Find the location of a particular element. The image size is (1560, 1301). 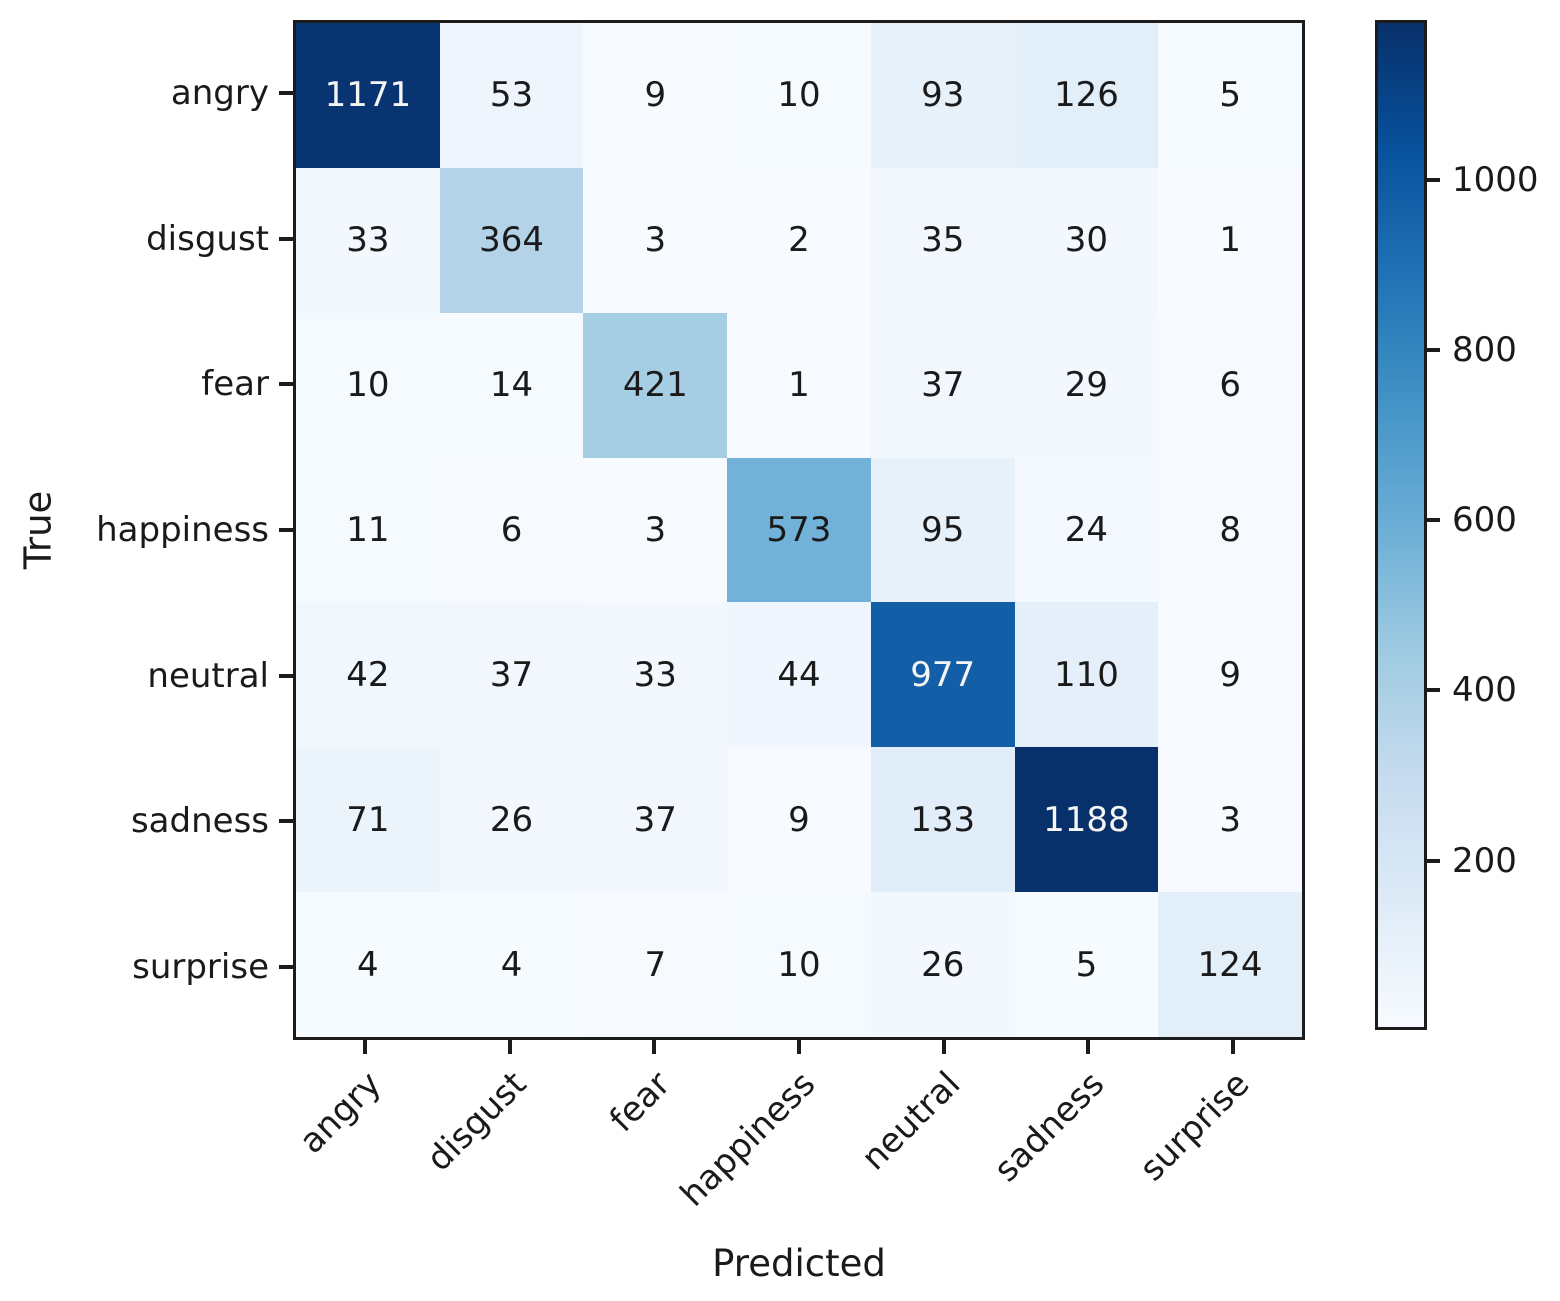

y-tick-label: surprise is located at coordinates (200, 967).